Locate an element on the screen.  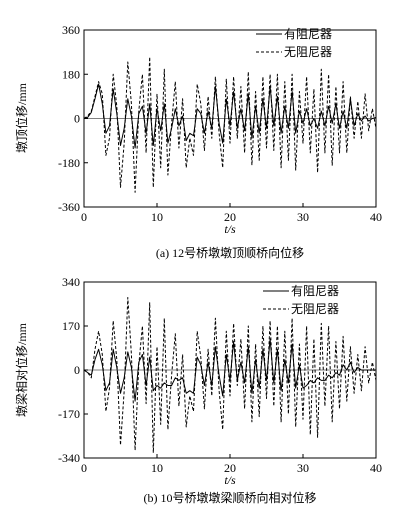
y-tick-label: 340 is located at coordinates (71, 282).